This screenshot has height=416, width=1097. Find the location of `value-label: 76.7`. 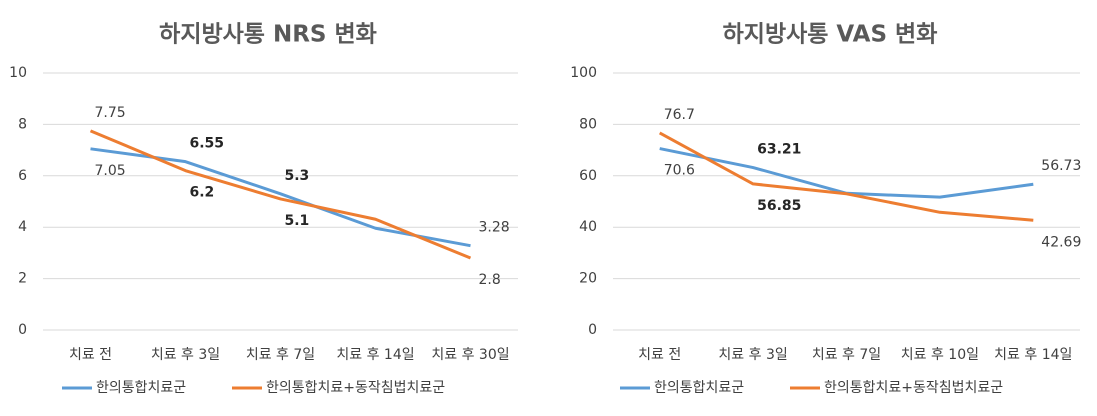

value-label: 76.7 is located at coordinates (679, 115).